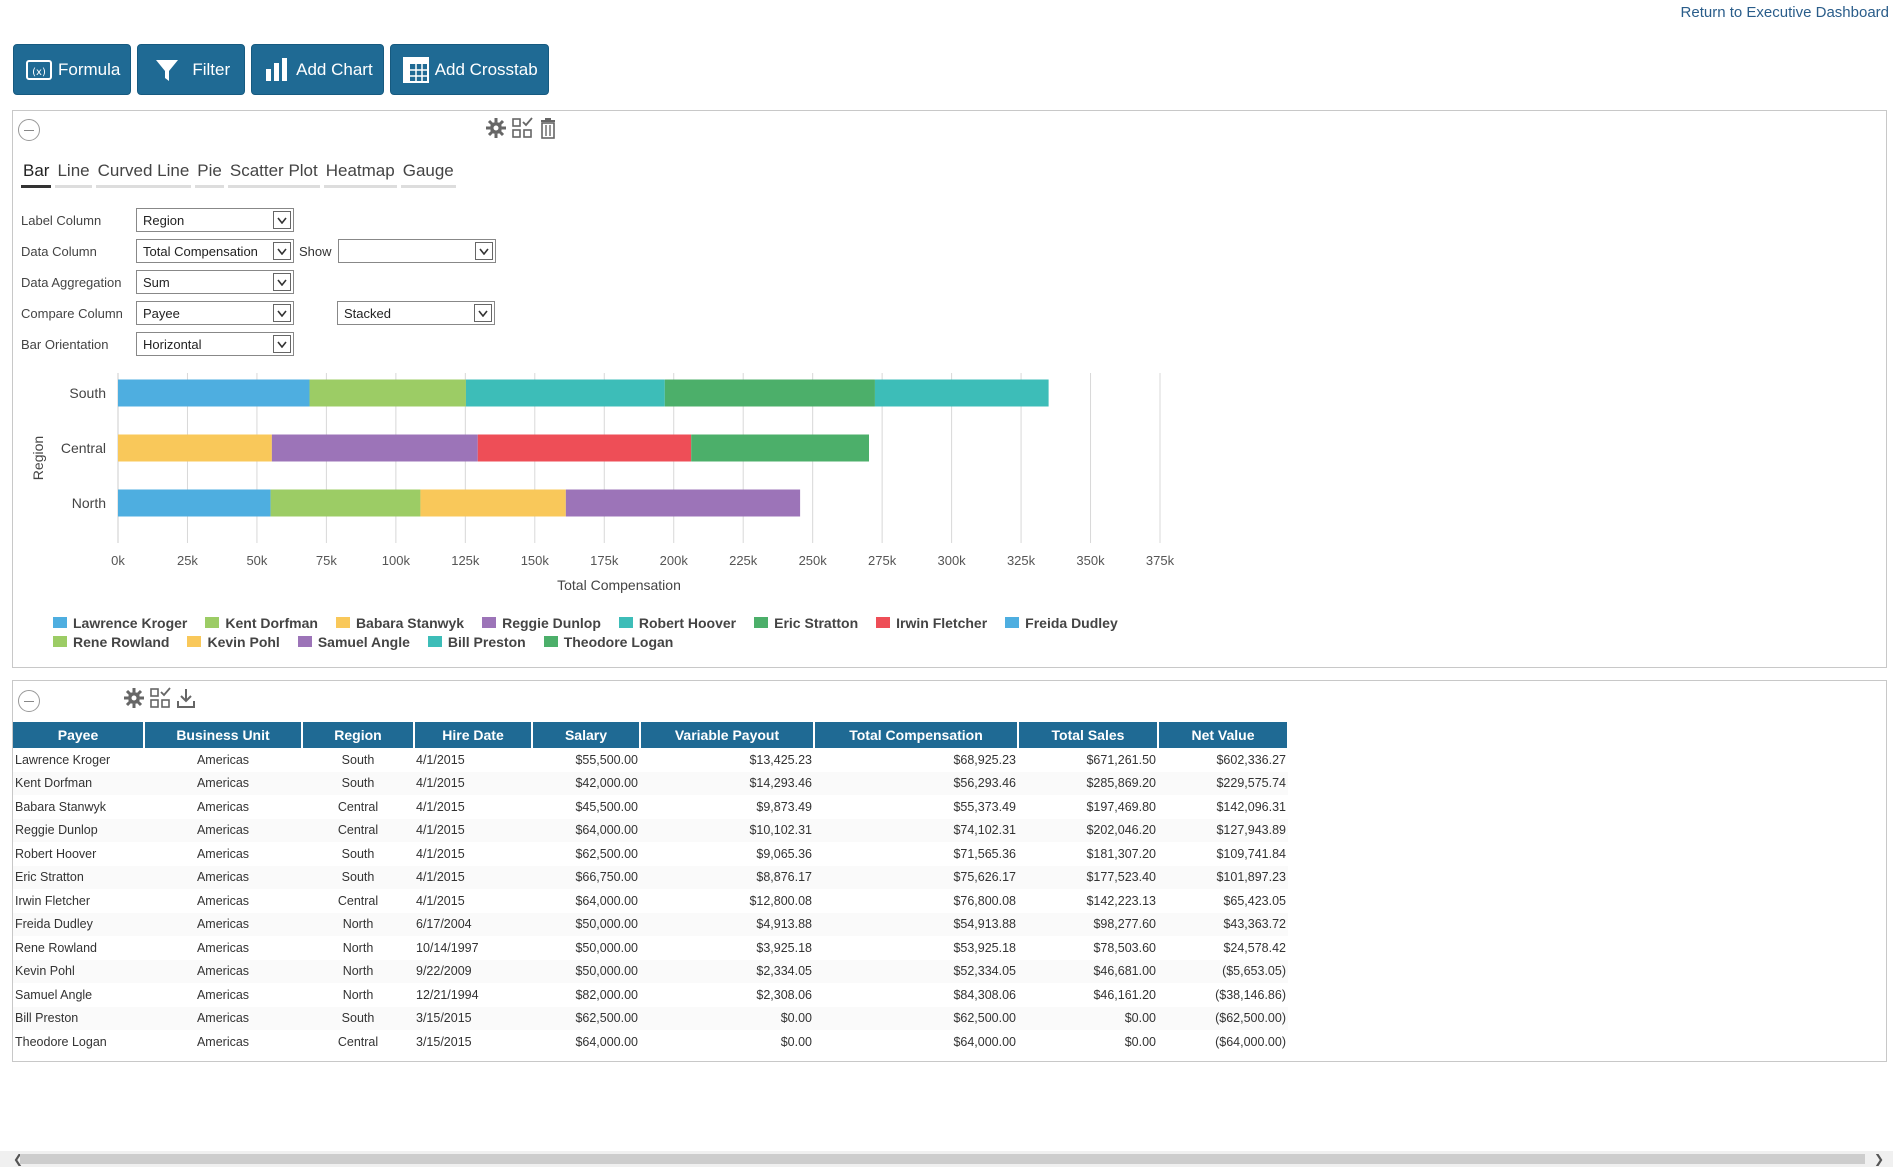 This screenshot has width=1893, height=1167. Describe the element at coordinates (780, 759) in the screenshot. I see `table-cell: $13,425.23` at that location.